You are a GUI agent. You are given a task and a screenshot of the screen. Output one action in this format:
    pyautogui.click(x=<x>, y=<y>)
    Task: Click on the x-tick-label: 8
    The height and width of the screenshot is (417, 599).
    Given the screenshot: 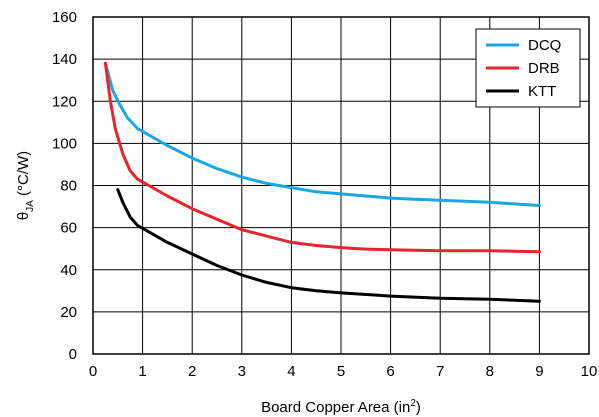 What is the action you would take?
    pyautogui.click(x=490, y=371)
    